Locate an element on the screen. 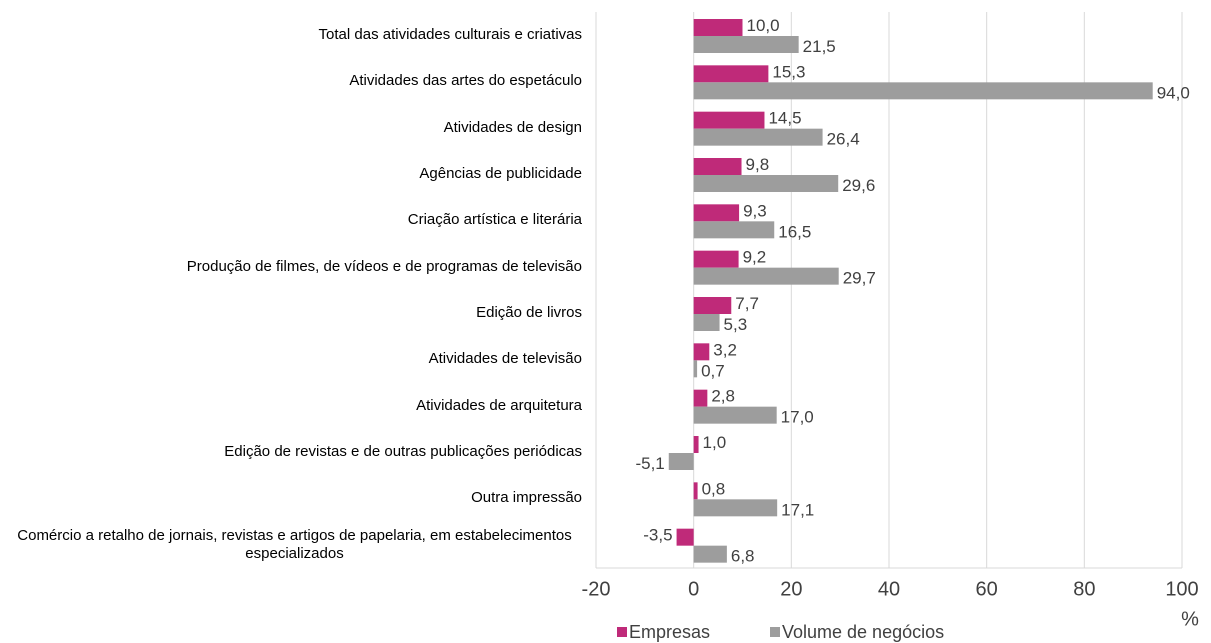 The height and width of the screenshot is (643, 1211). category-label: Criação artística e literária is located at coordinates (291, 220).